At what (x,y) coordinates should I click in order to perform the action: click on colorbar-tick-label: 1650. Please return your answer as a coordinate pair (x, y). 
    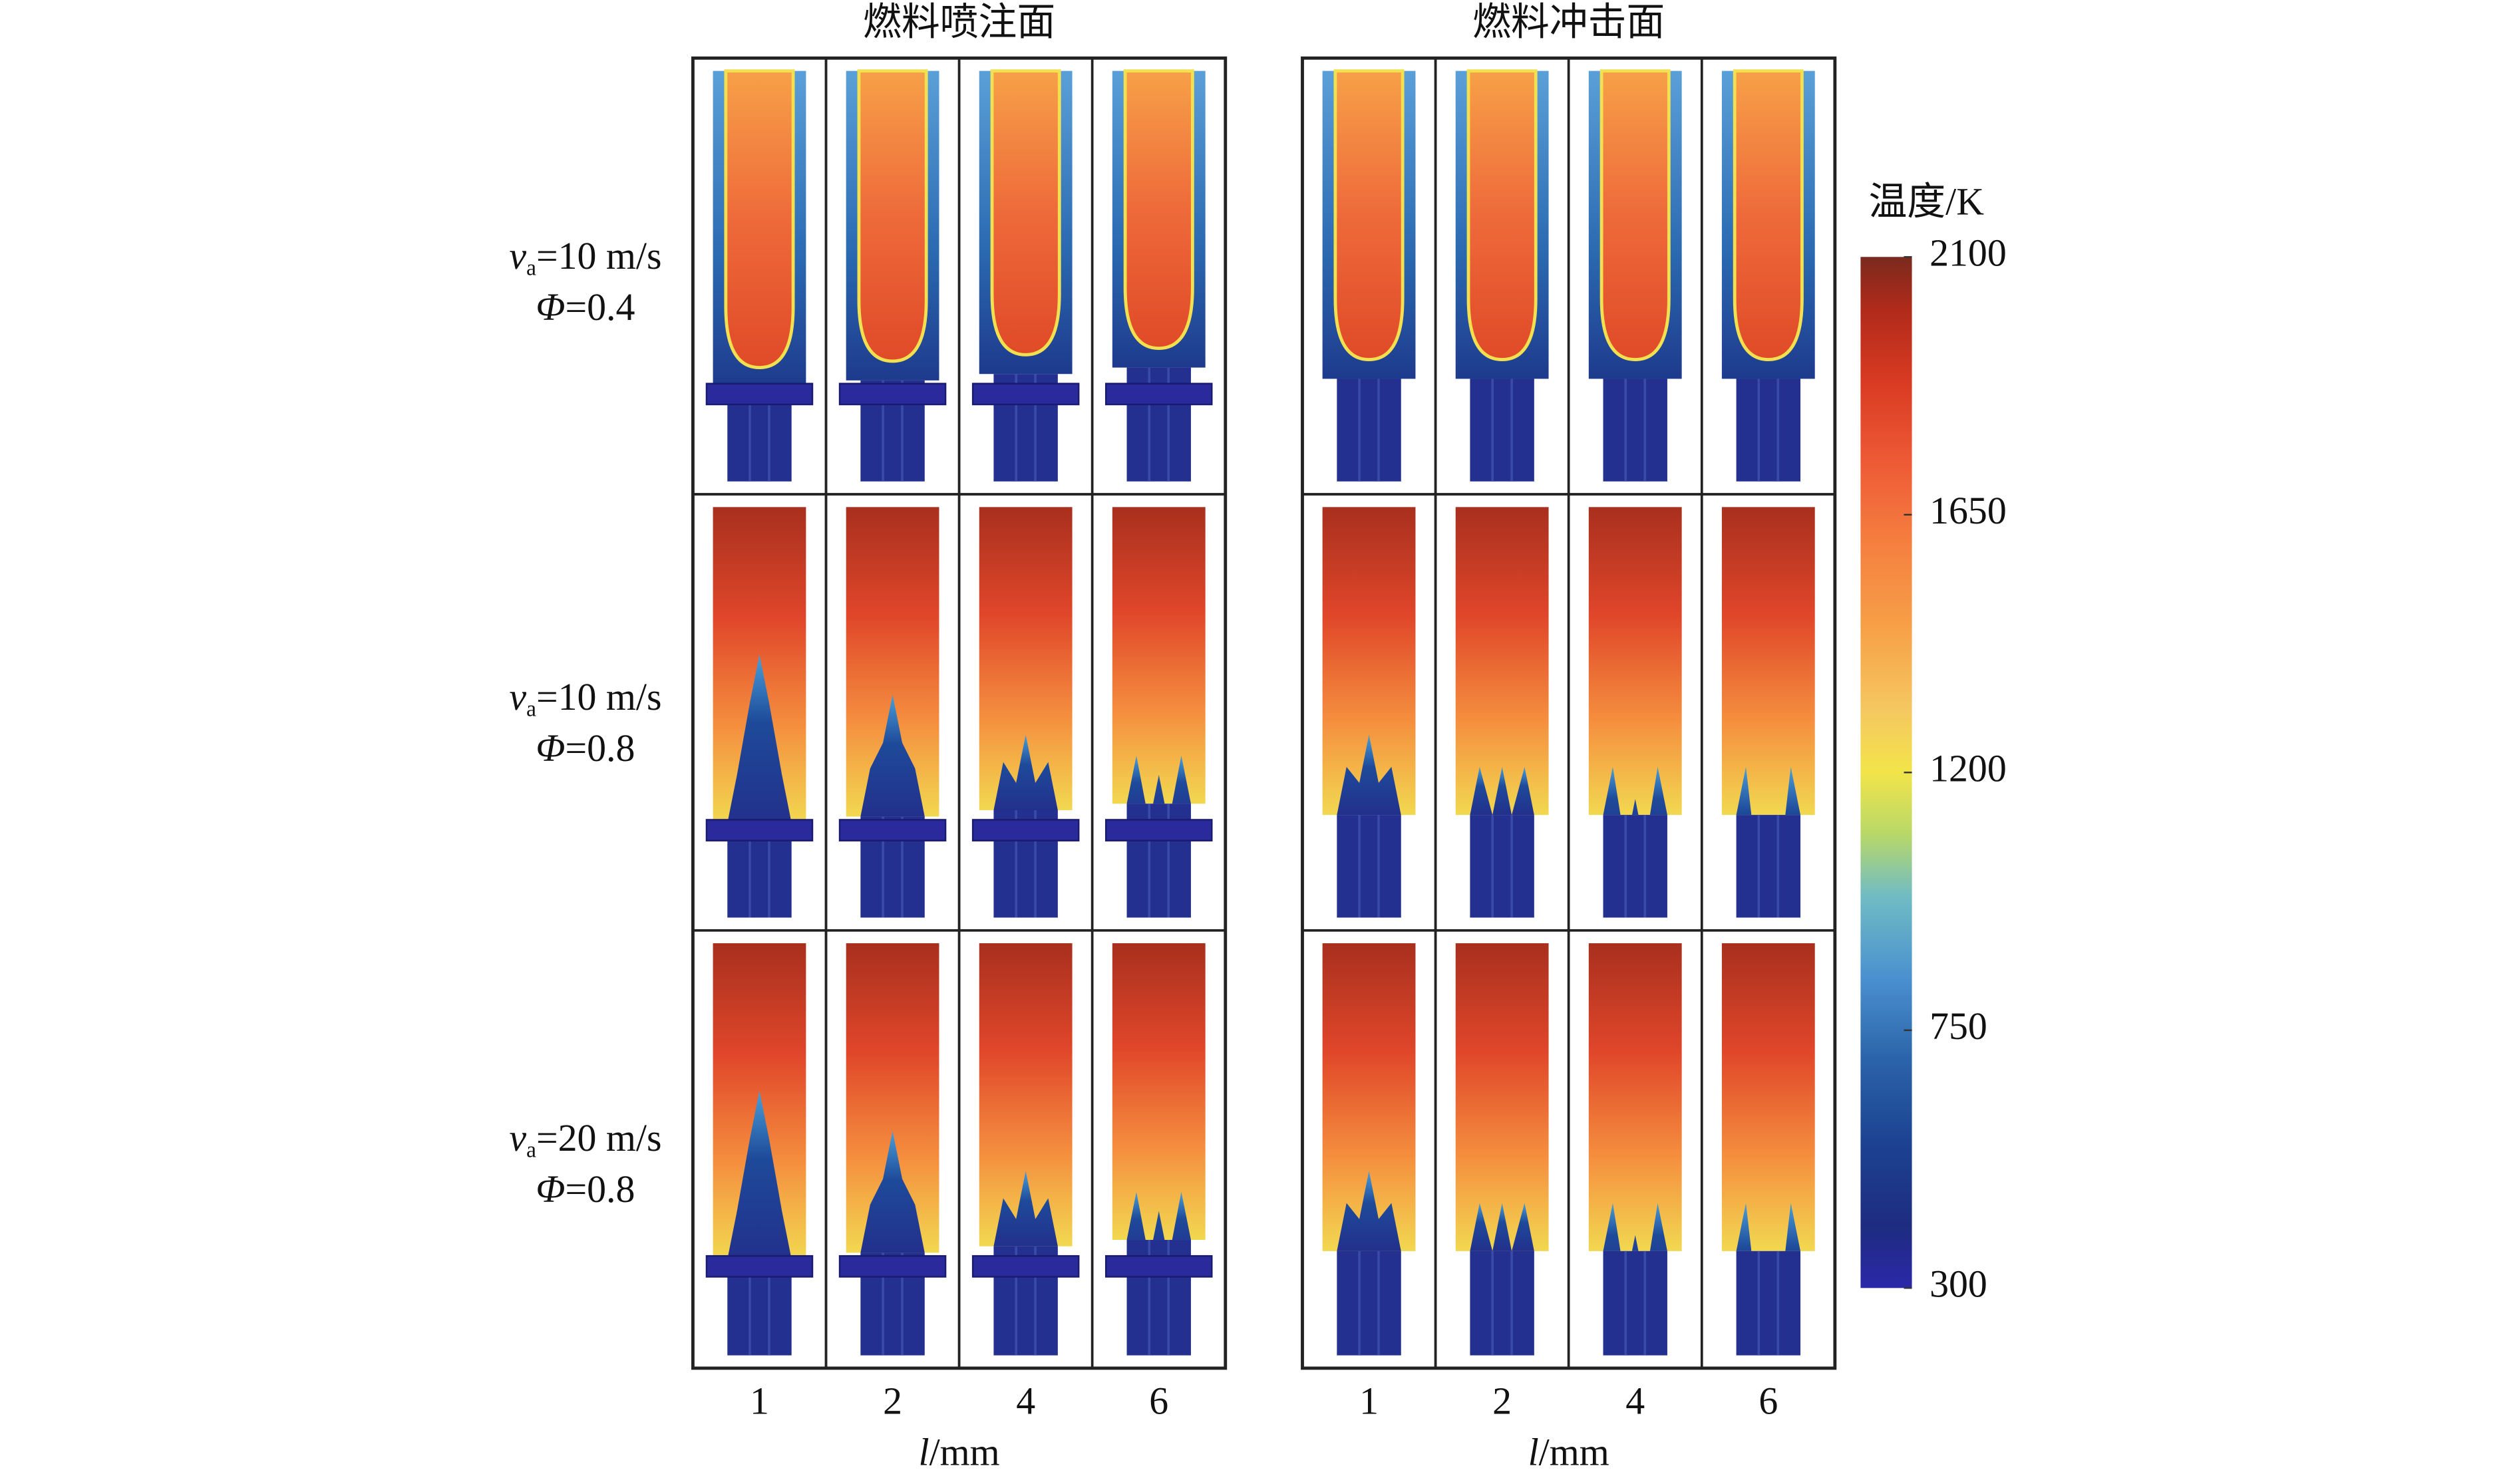
    Looking at the image, I should click on (1968, 510).